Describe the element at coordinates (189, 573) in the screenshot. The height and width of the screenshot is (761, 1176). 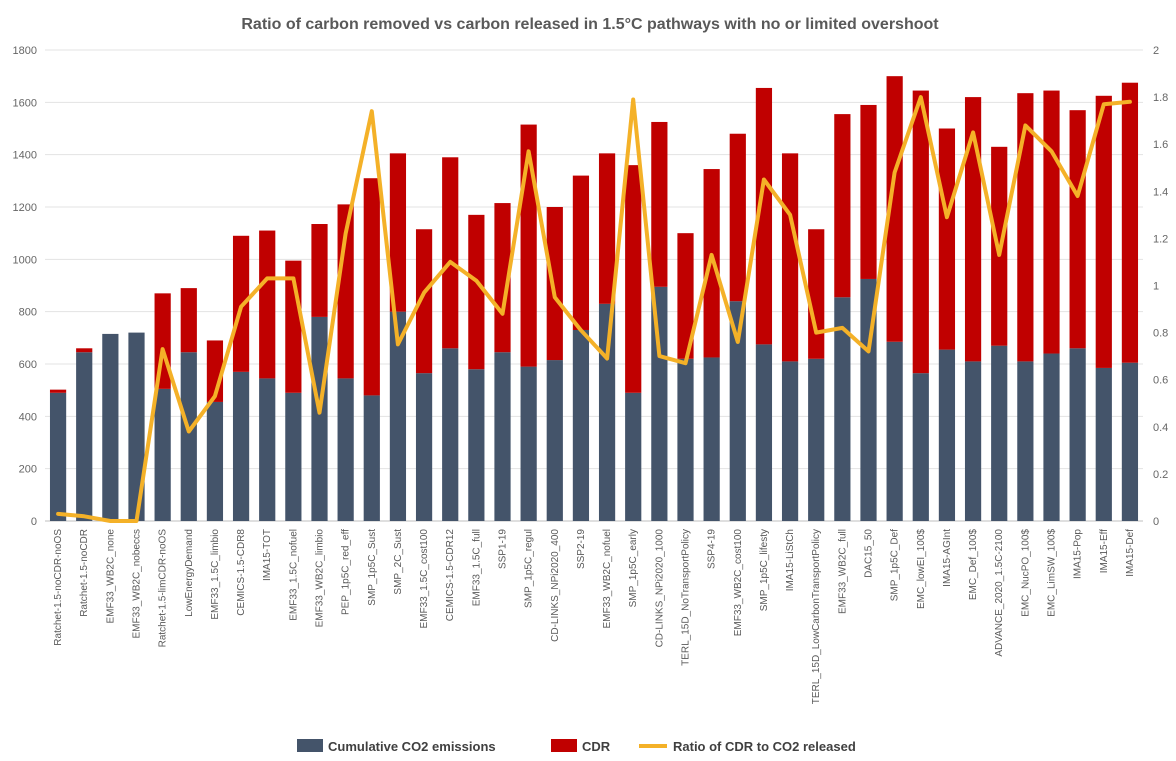
I see `x-tick-label: LowEnergyDemand` at that location.